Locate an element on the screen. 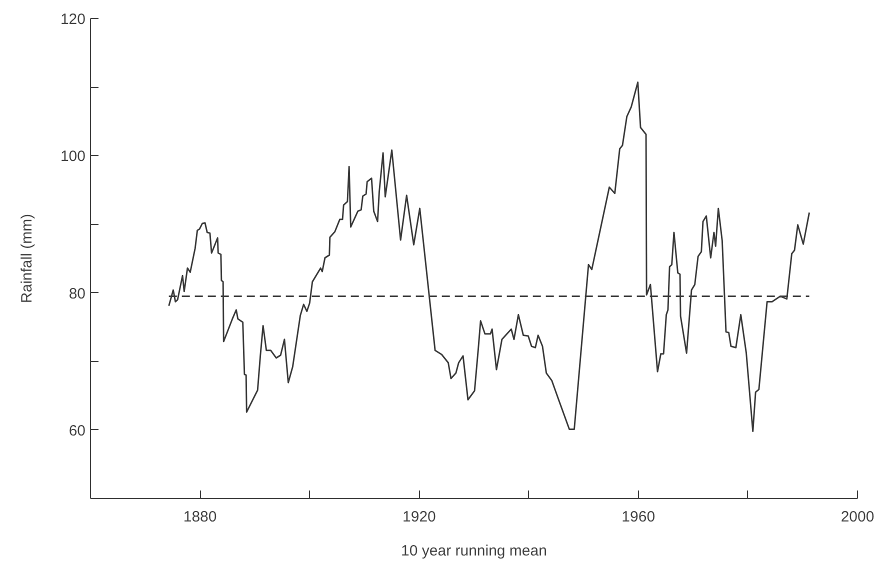 This screenshot has height=574, width=886. y-tick-label: 100 is located at coordinates (73, 157).